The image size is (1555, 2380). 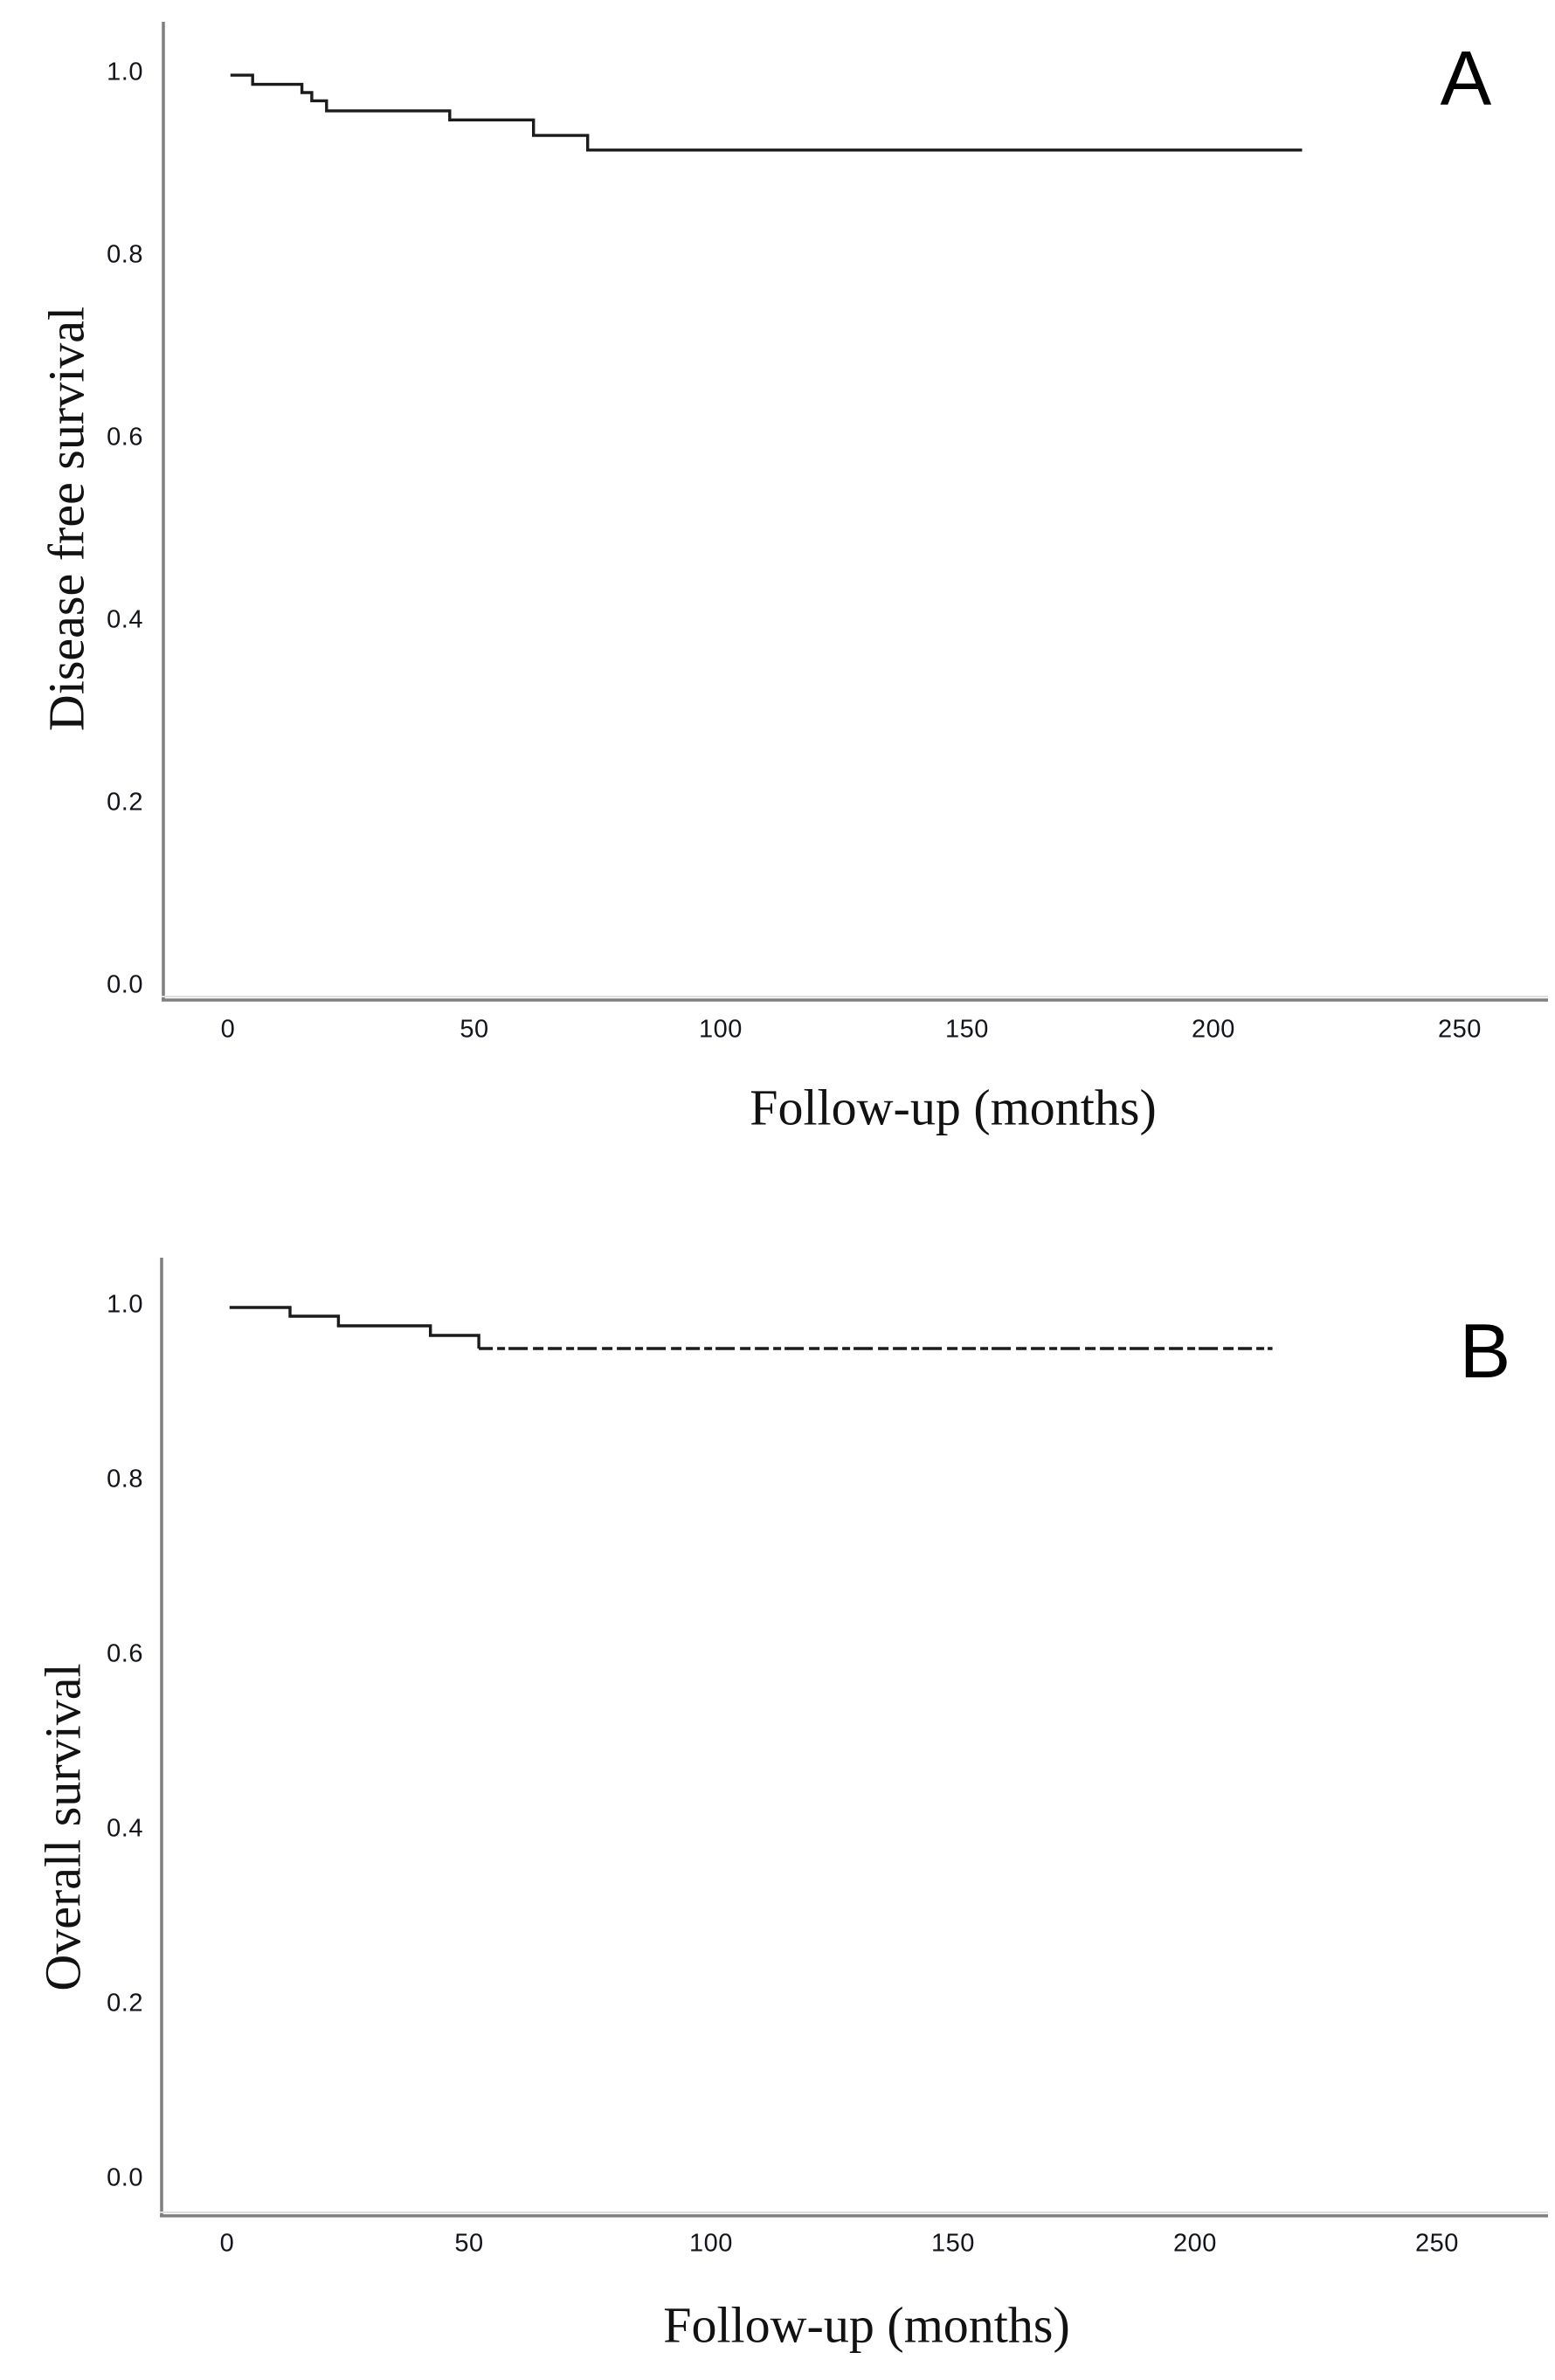 I want to click on panel-a-ytick-0.8: 0.8, so click(x=125, y=254).